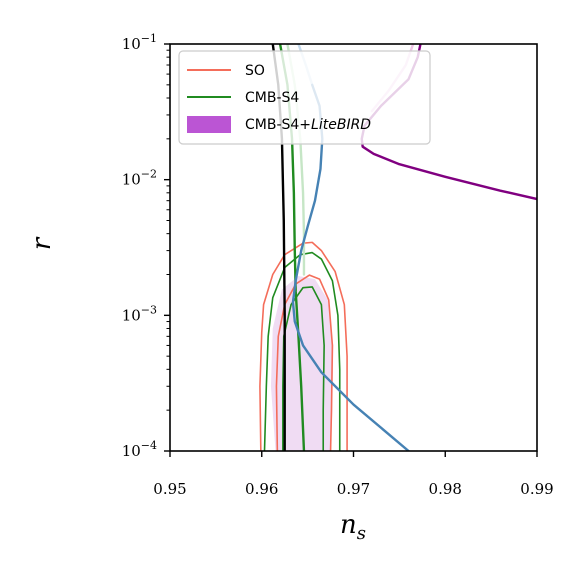 This screenshot has width=581, height=586. What do you see at coordinates (261, 489) in the screenshot?
I see `x-tick-label: 0.96` at bounding box center [261, 489].